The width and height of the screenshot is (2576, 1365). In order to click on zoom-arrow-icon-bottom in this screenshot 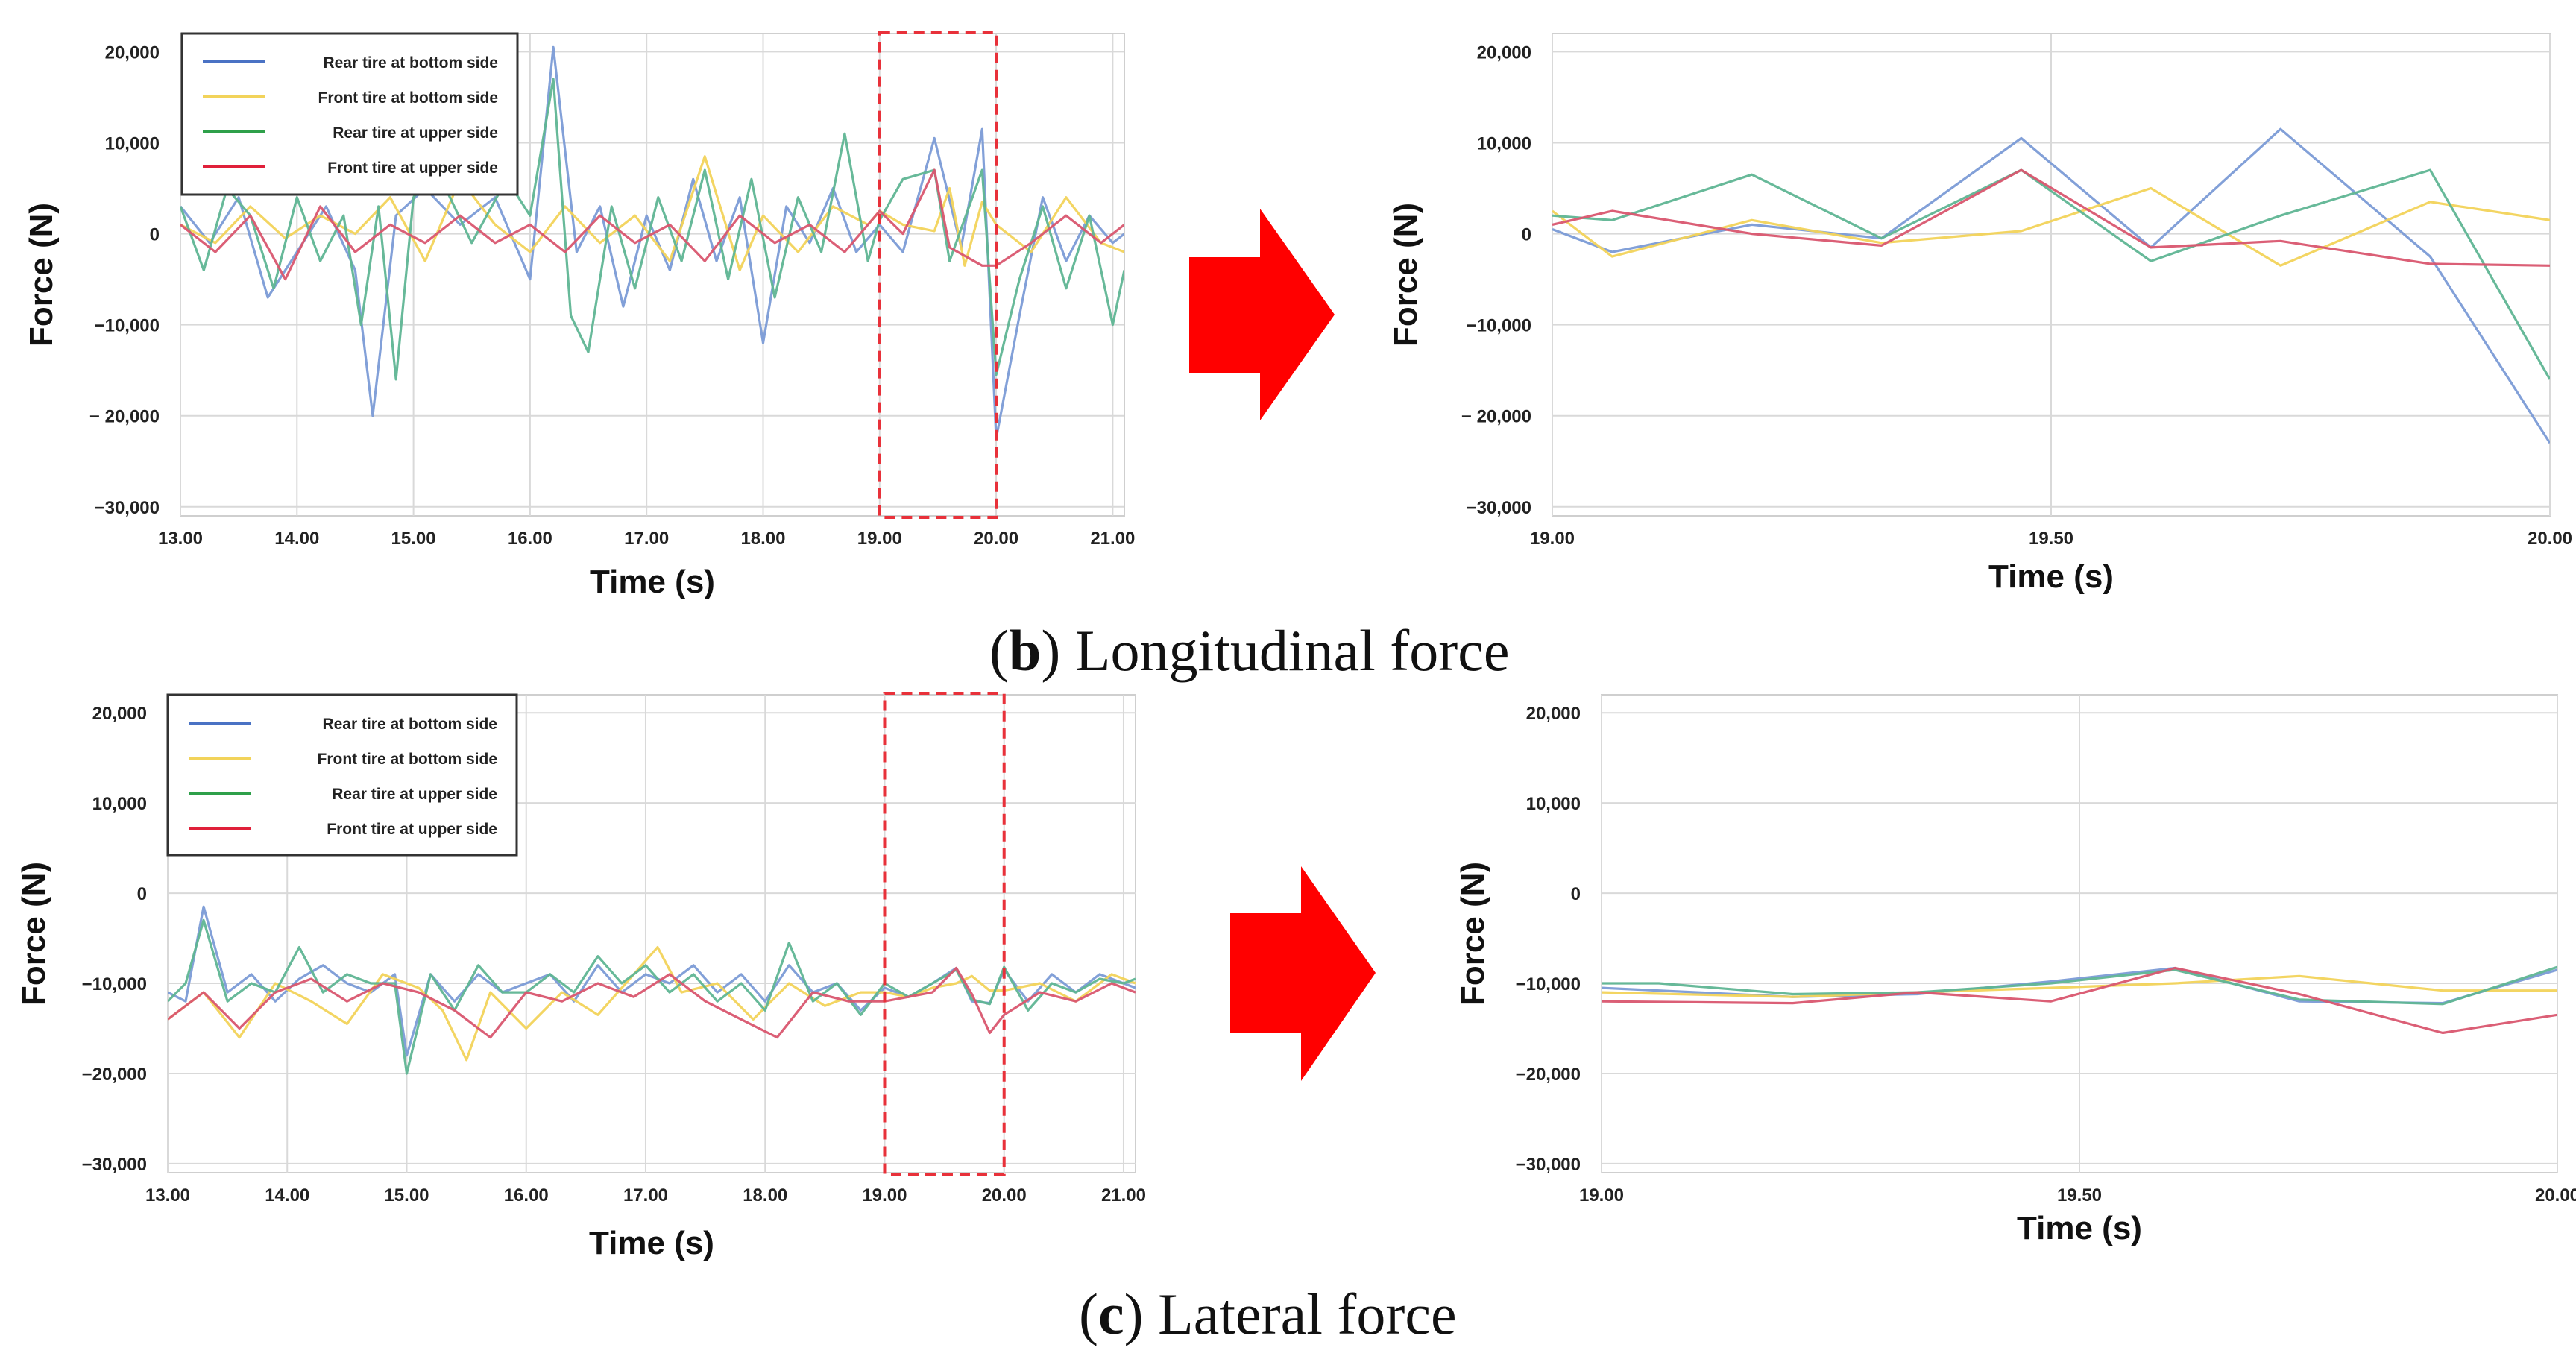, I will do `click(1303, 973)`.